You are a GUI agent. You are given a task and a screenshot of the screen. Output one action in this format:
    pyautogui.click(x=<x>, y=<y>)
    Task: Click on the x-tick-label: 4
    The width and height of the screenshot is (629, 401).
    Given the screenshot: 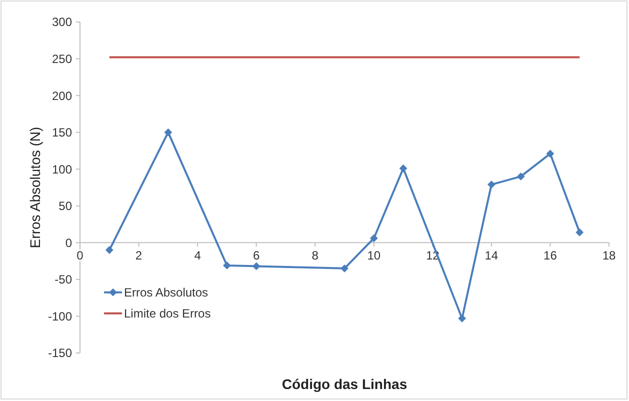 What is the action you would take?
    pyautogui.click(x=198, y=255)
    